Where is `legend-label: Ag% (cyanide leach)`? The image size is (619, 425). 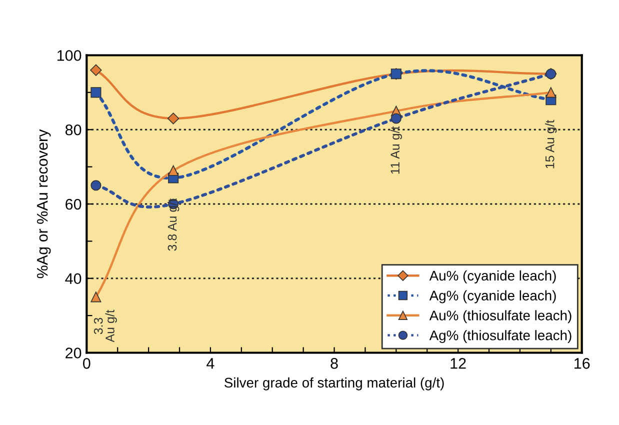
legend-label: Ag% (cyanide leach) is located at coordinates (492, 297).